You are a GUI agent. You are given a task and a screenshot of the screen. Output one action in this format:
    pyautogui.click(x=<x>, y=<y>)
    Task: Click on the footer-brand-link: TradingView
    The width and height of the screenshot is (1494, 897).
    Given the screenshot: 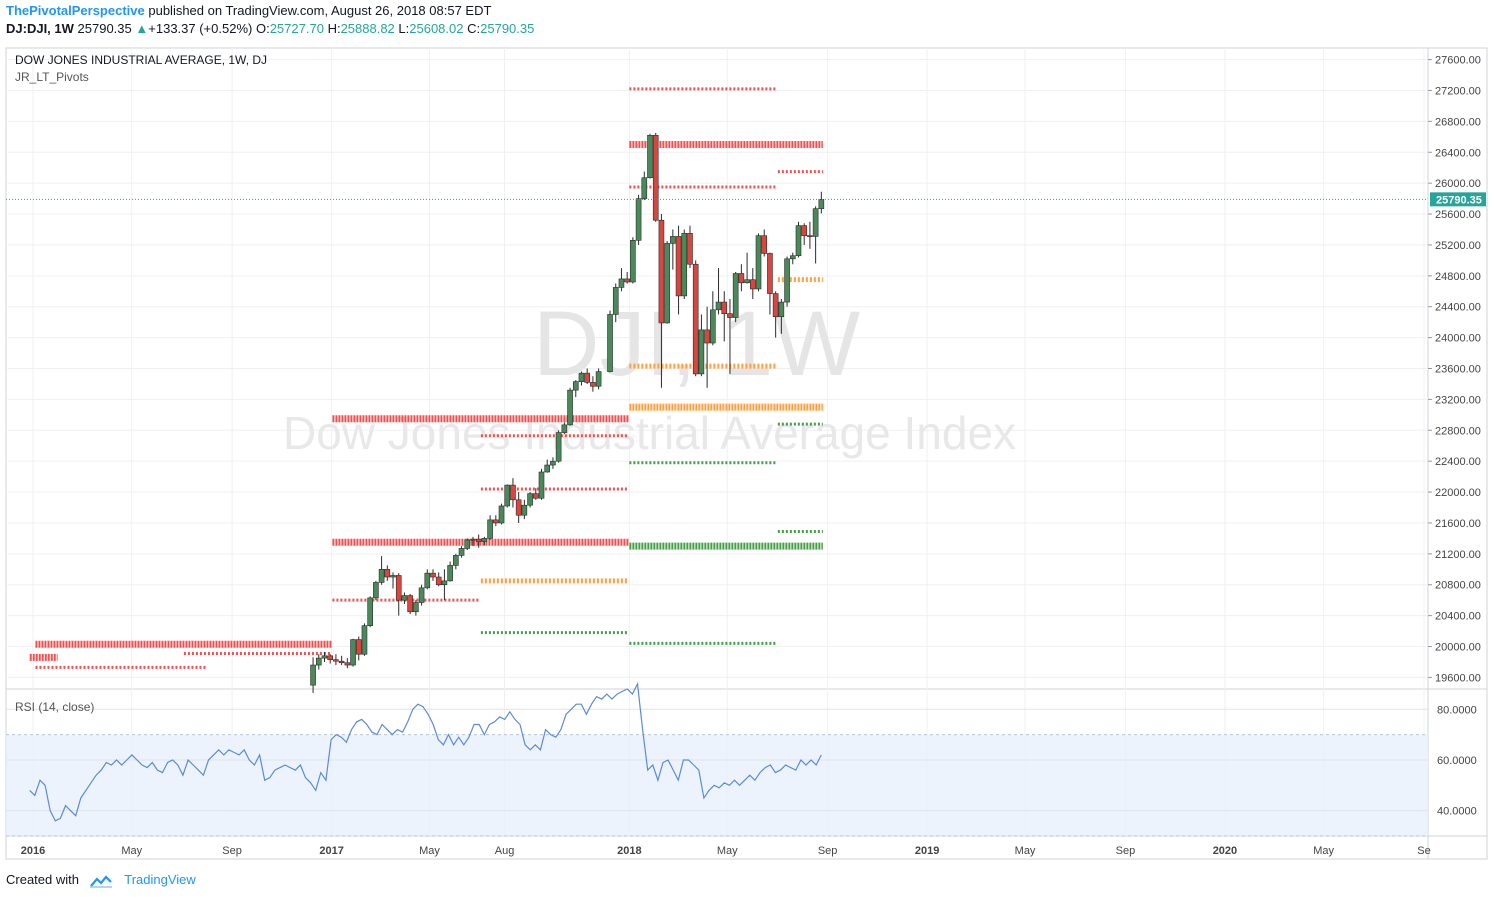 What is the action you would take?
    pyautogui.click(x=160, y=879)
    